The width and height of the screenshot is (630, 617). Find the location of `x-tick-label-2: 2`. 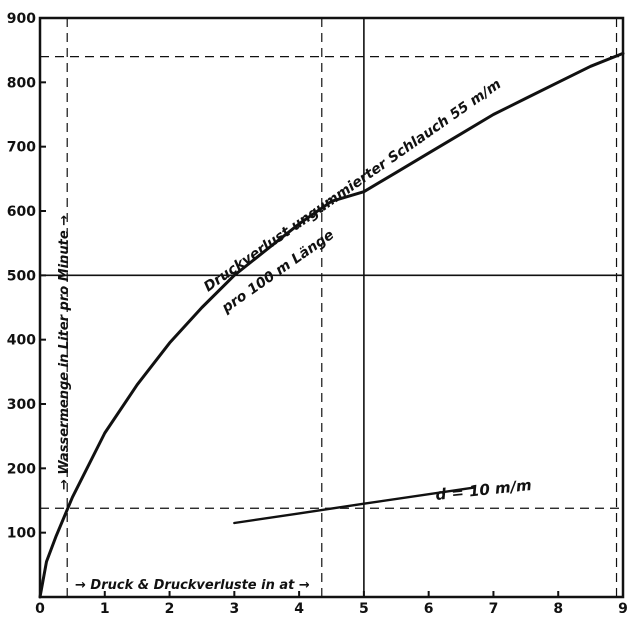

x-tick-label-2: 2 is located at coordinates (170, 609).